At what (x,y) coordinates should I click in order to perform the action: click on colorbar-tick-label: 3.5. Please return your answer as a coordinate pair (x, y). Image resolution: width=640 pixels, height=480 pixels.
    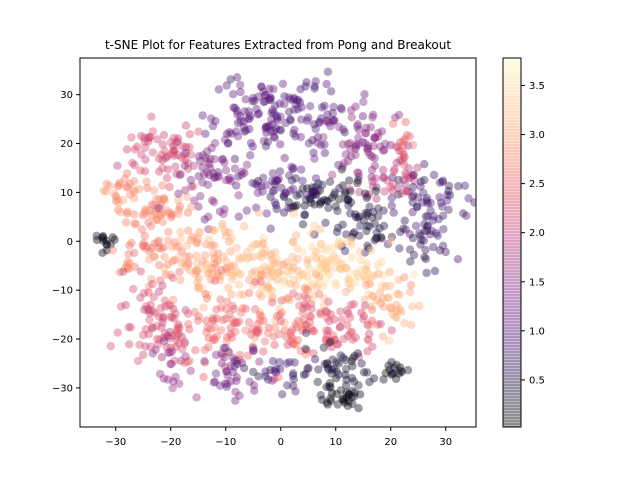
    Looking at the image, I should click on (537, 86).